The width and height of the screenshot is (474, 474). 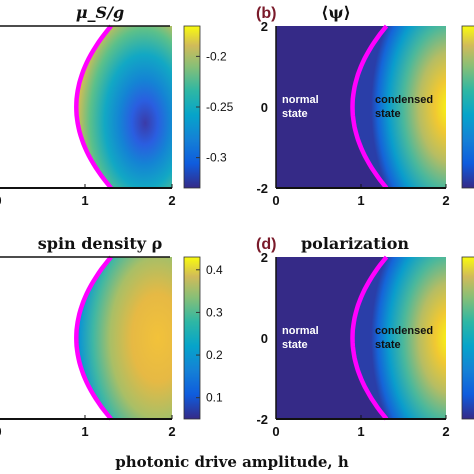 I want to click on colorbar-tick-label: 0.3, so click(x=214, y=312).